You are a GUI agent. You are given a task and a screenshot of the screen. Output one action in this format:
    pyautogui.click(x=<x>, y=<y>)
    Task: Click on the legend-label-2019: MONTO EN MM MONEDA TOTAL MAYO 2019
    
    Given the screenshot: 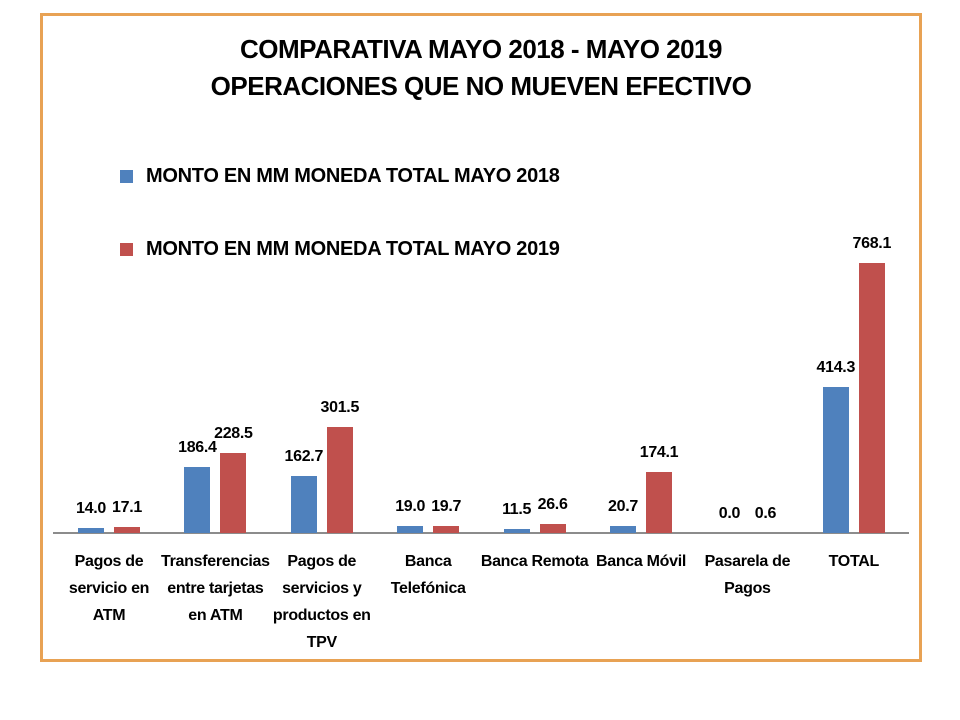 What is the action you would take?
    pyautogui.click(x=353, y=248)
    